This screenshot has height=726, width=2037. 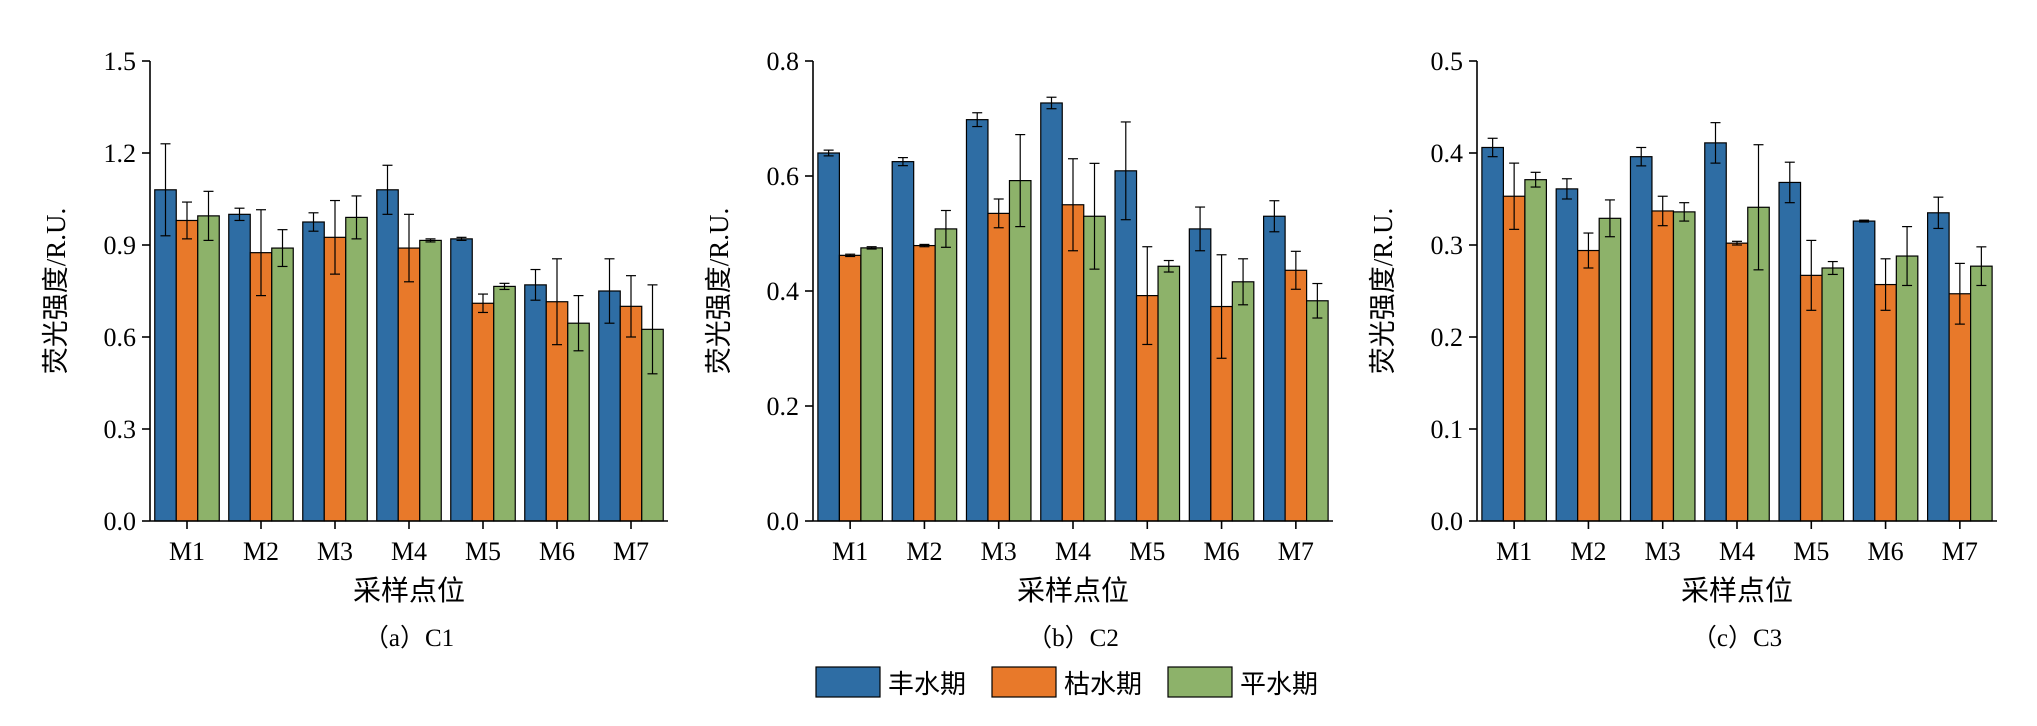 I want to click on y-tick-label: 0.1, so click(x=1447, y=429).